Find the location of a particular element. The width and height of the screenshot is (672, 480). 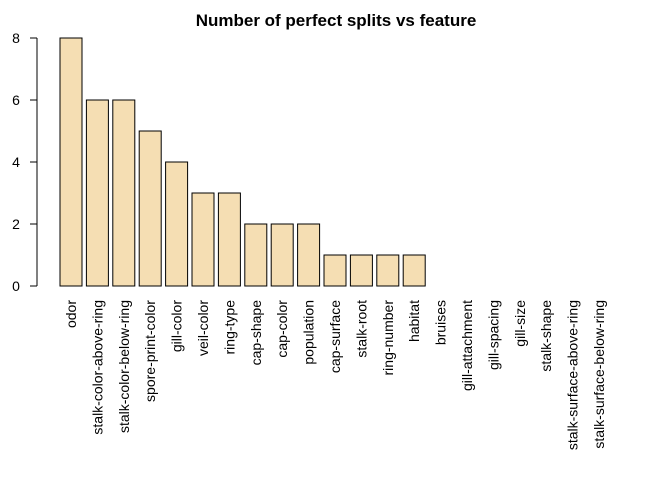

y-tick-label: 2 is located at coordinates (16, 224).